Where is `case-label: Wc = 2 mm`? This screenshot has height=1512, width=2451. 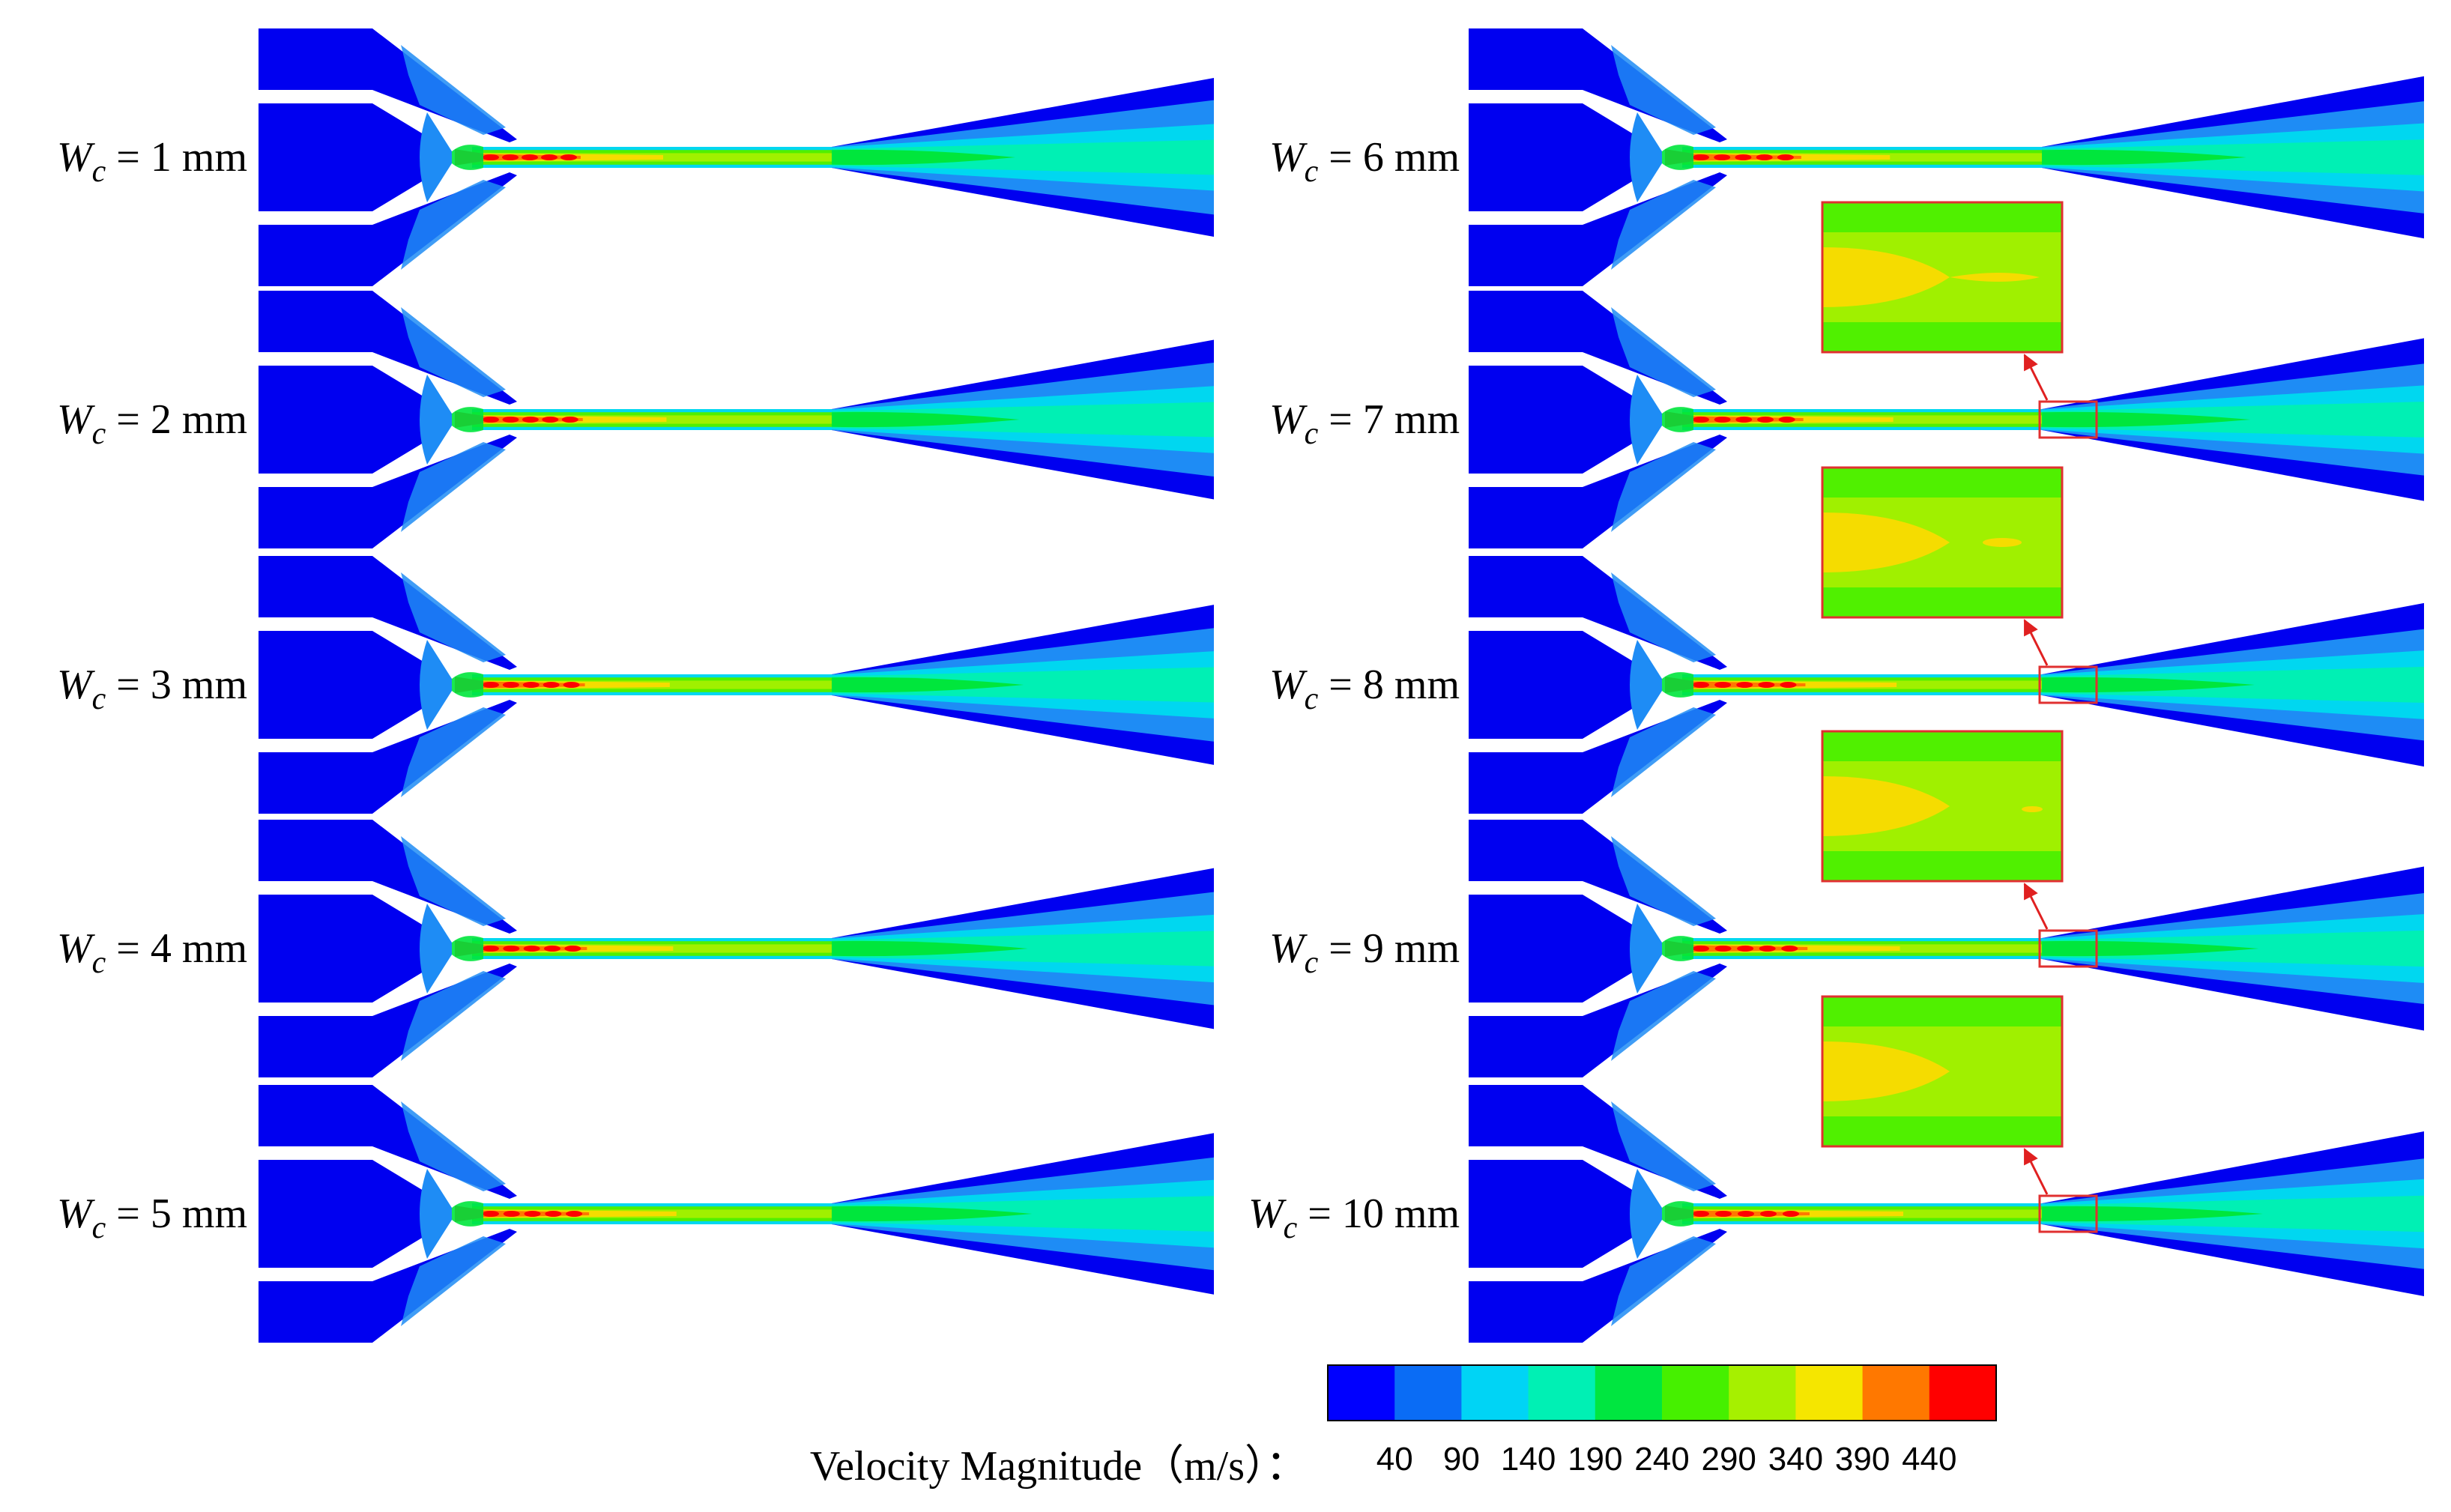
case-label: Wc = 2 mm is located at coordinates (152, 423).